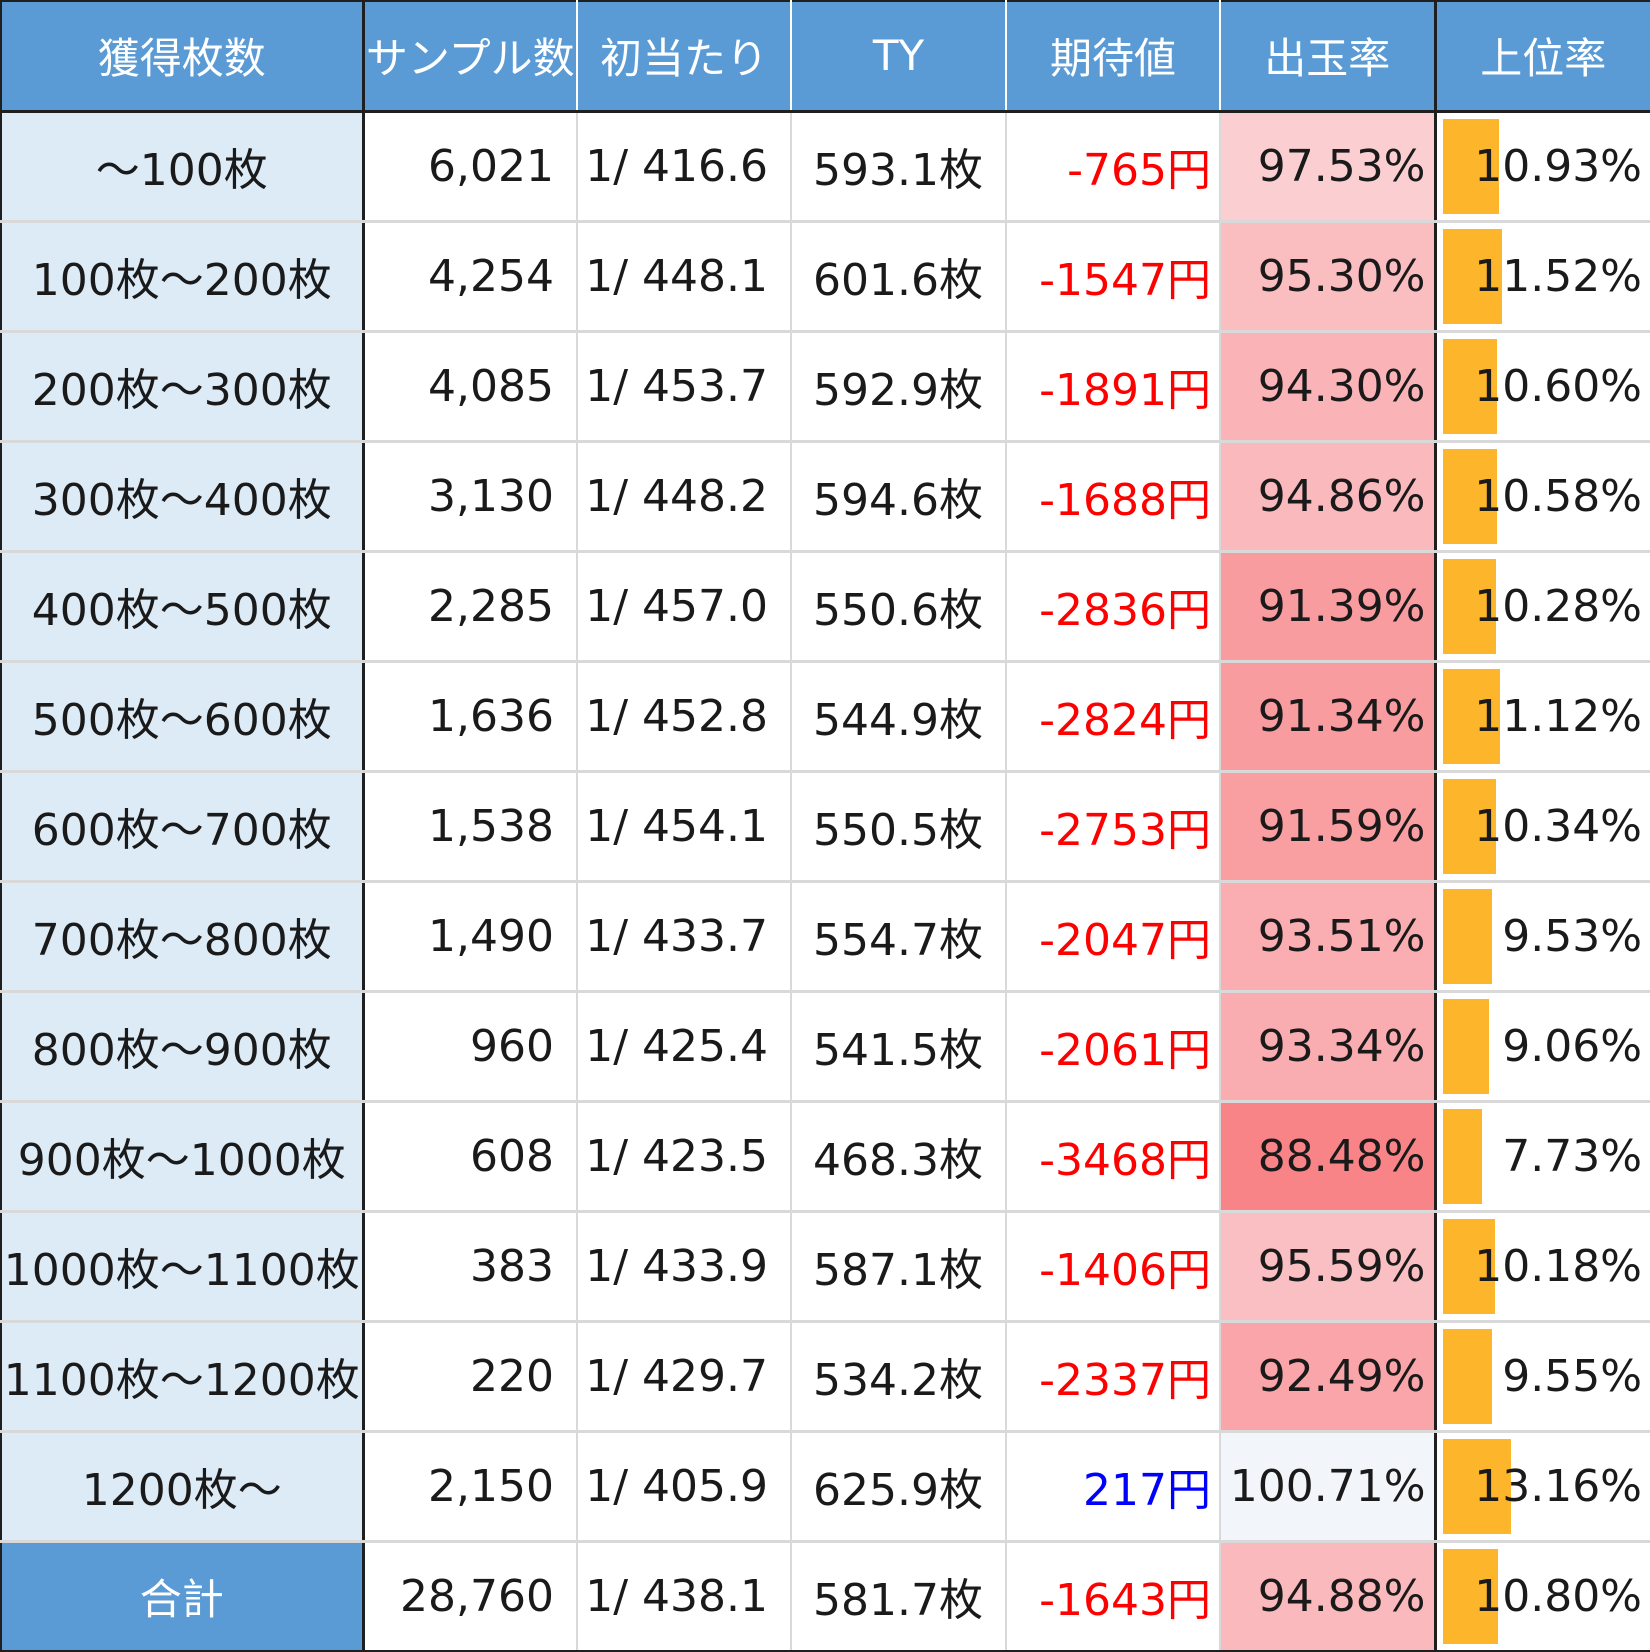  I want to click on expected-value-cell: -1891円, so click(1113, 387).